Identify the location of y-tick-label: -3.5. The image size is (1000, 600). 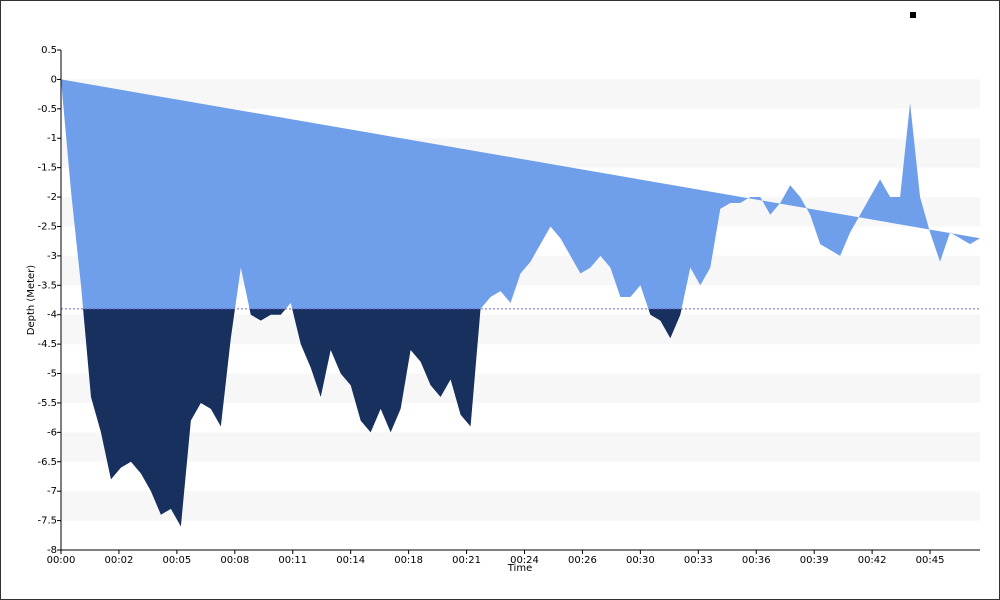
(47, 285).